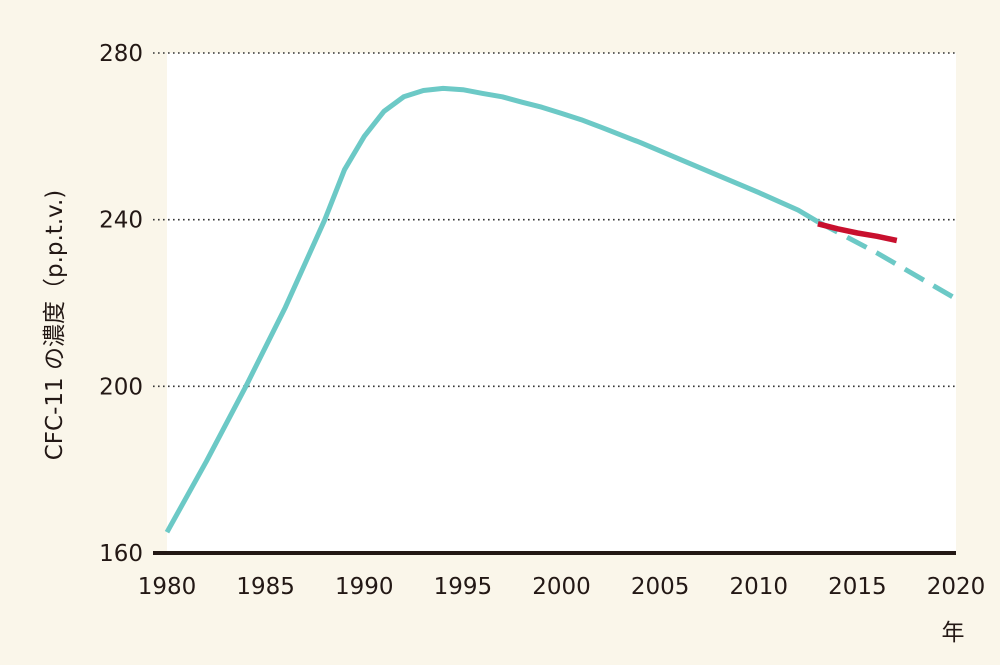  What do you see at coordinates (121, 387) in the screenshot?
I see `y-tick-label: 200` at bounding box center [121, 387].